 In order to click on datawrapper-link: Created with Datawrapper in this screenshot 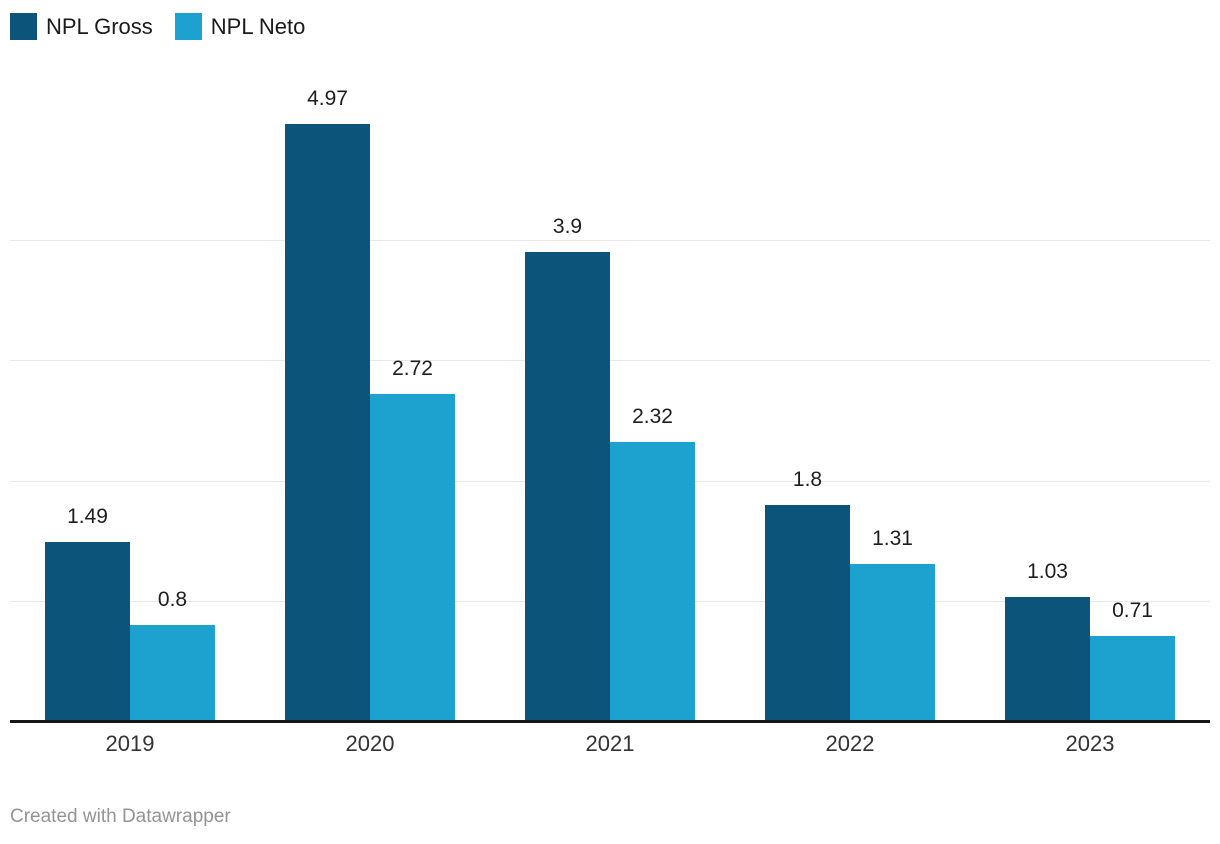, I will do `click(120, 816)`.